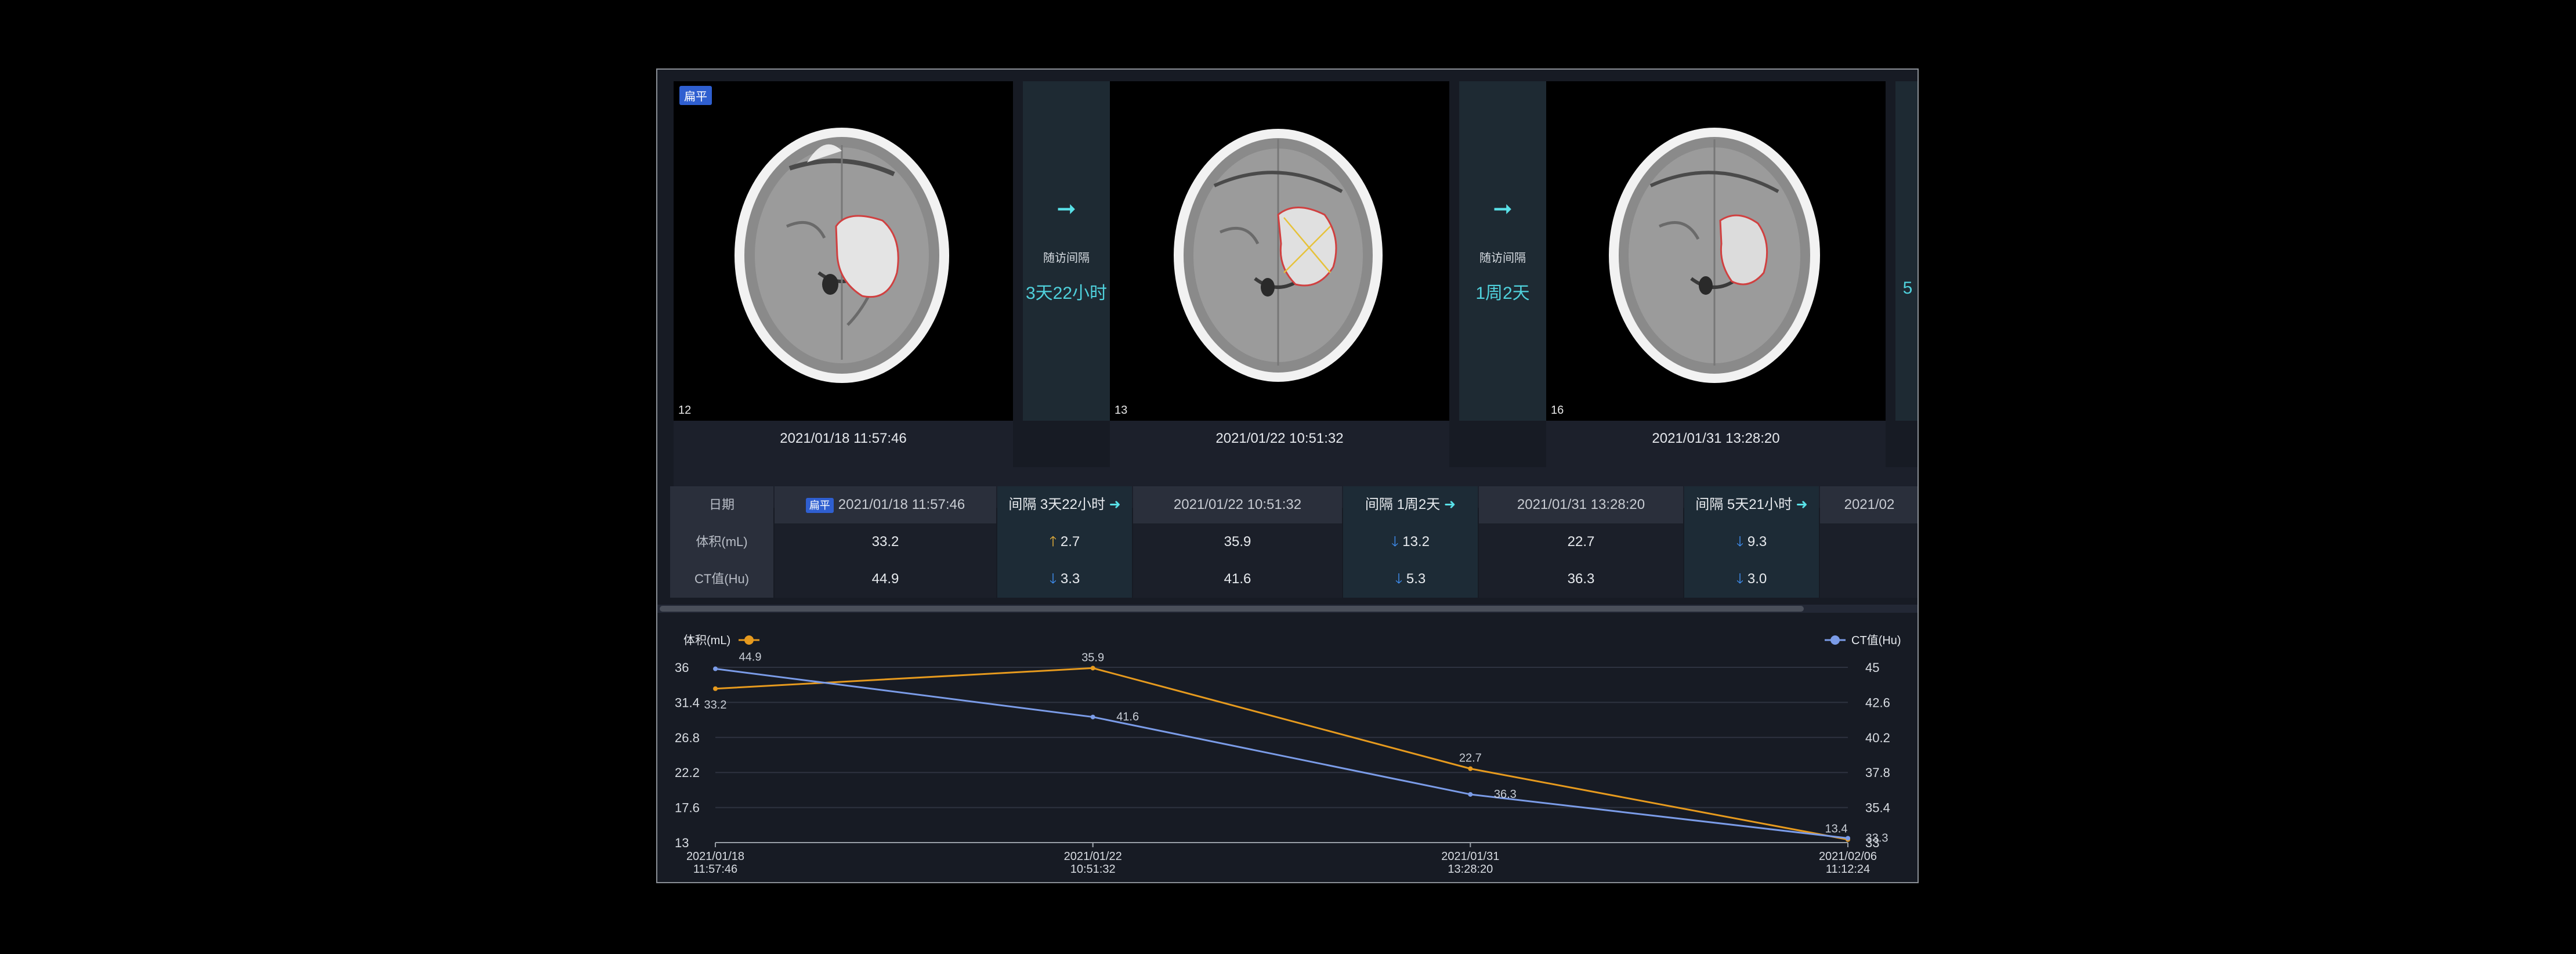  What do you see at coordinates (1581, 505) in the screenshot?
I see `date-header-3: 2021/01/31 13:28:20` at bounding box center [1581, 505].